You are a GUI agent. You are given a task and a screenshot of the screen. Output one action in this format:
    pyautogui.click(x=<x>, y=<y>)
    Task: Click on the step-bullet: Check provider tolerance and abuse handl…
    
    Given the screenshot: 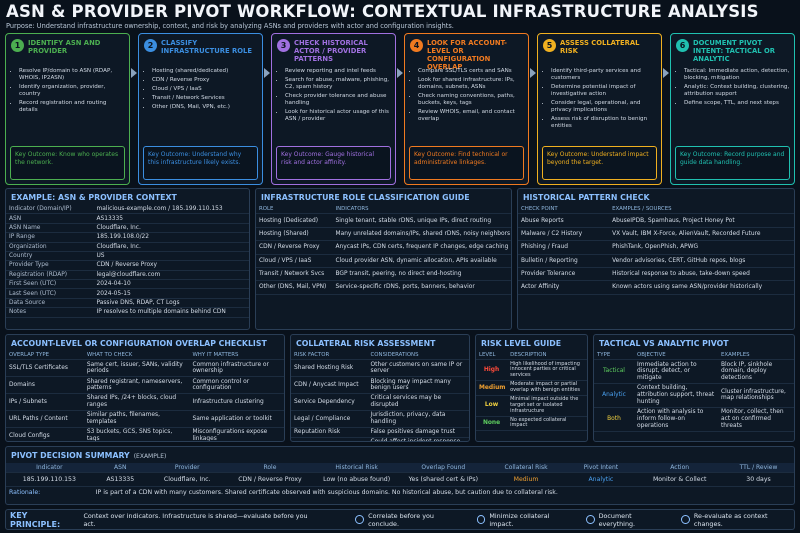 What is the action you would take?
    pyautogui.click(x=338, y=100)
    